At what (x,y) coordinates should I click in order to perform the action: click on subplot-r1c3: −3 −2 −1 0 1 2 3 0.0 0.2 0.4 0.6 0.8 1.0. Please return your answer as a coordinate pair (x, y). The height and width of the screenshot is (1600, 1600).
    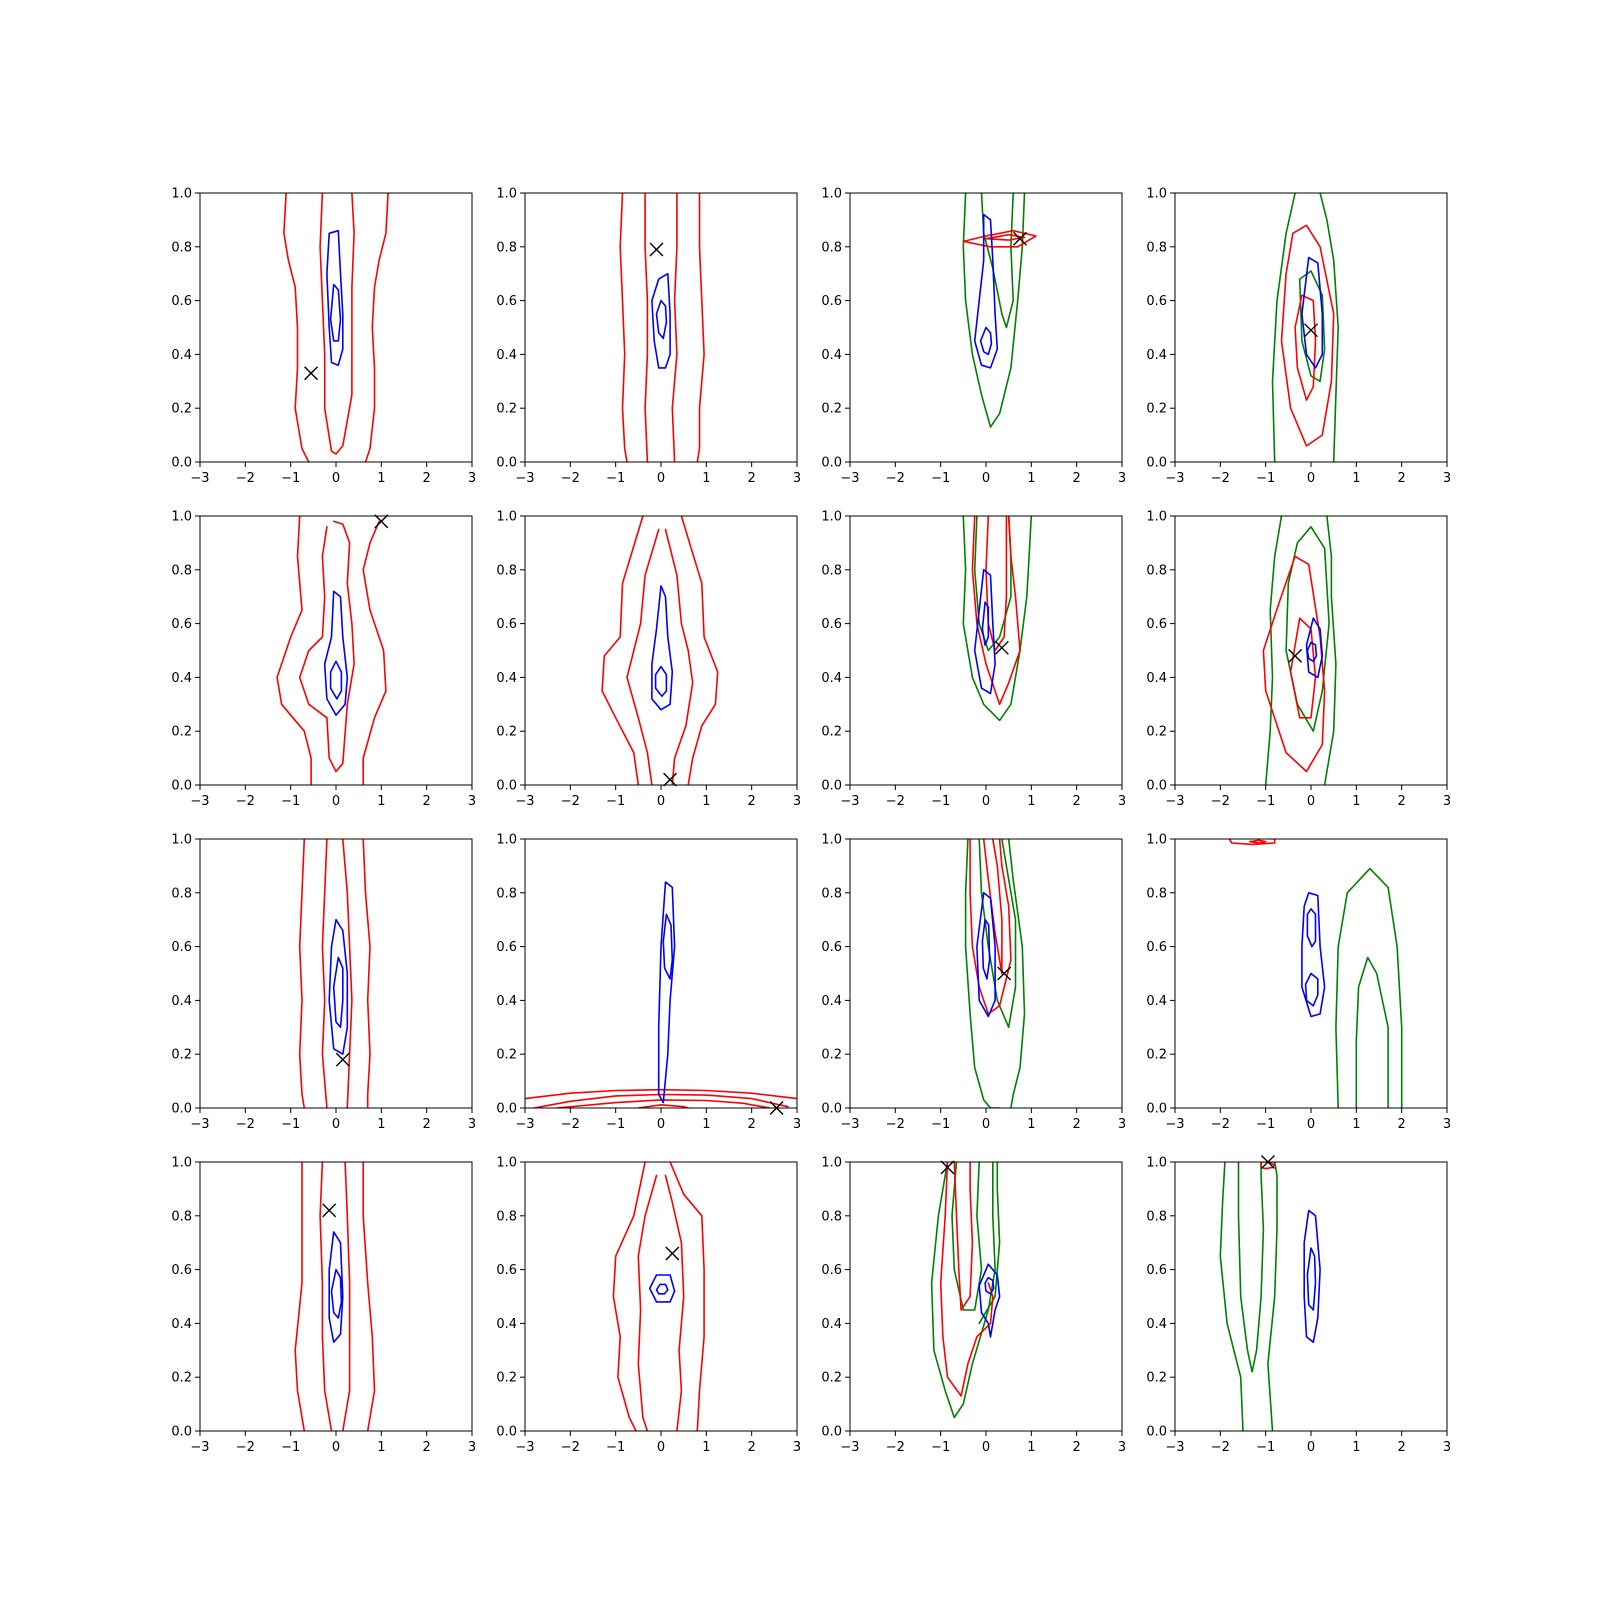
    Looking at the image, I should click on (973, 337).